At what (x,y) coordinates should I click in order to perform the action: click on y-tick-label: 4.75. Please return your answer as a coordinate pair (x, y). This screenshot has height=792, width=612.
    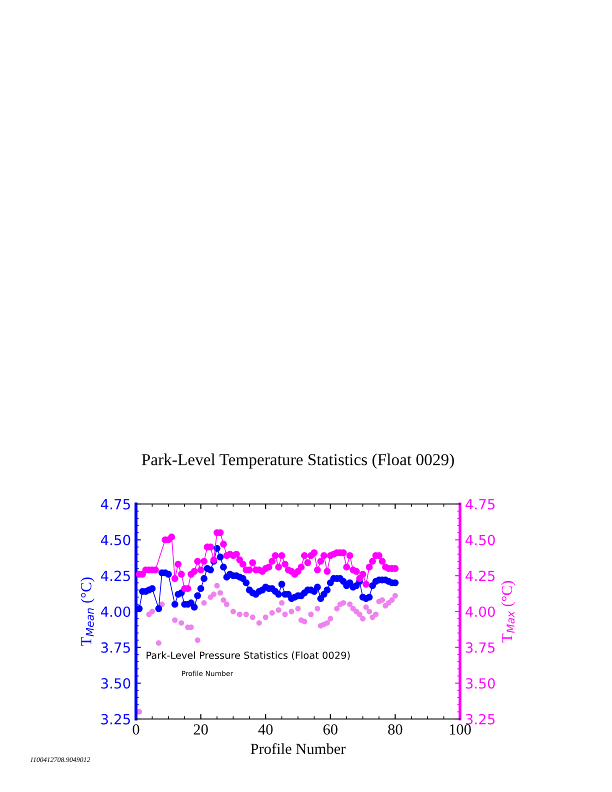
    Looking at the image, I should click on (115, 504).